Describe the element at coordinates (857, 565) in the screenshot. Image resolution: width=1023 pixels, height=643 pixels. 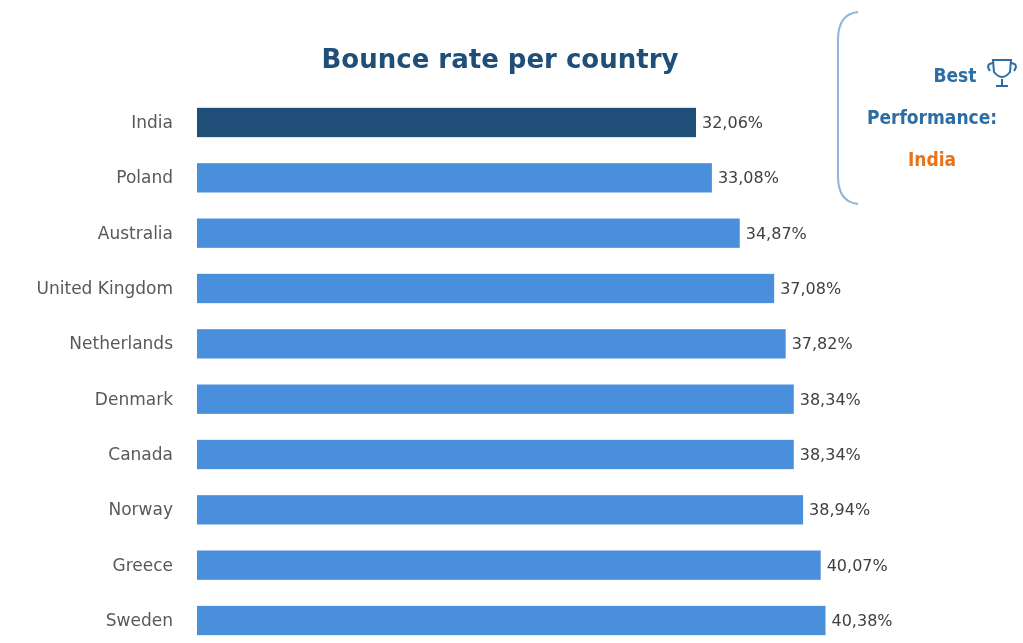
I see `data-label: 40,07%` at that location.